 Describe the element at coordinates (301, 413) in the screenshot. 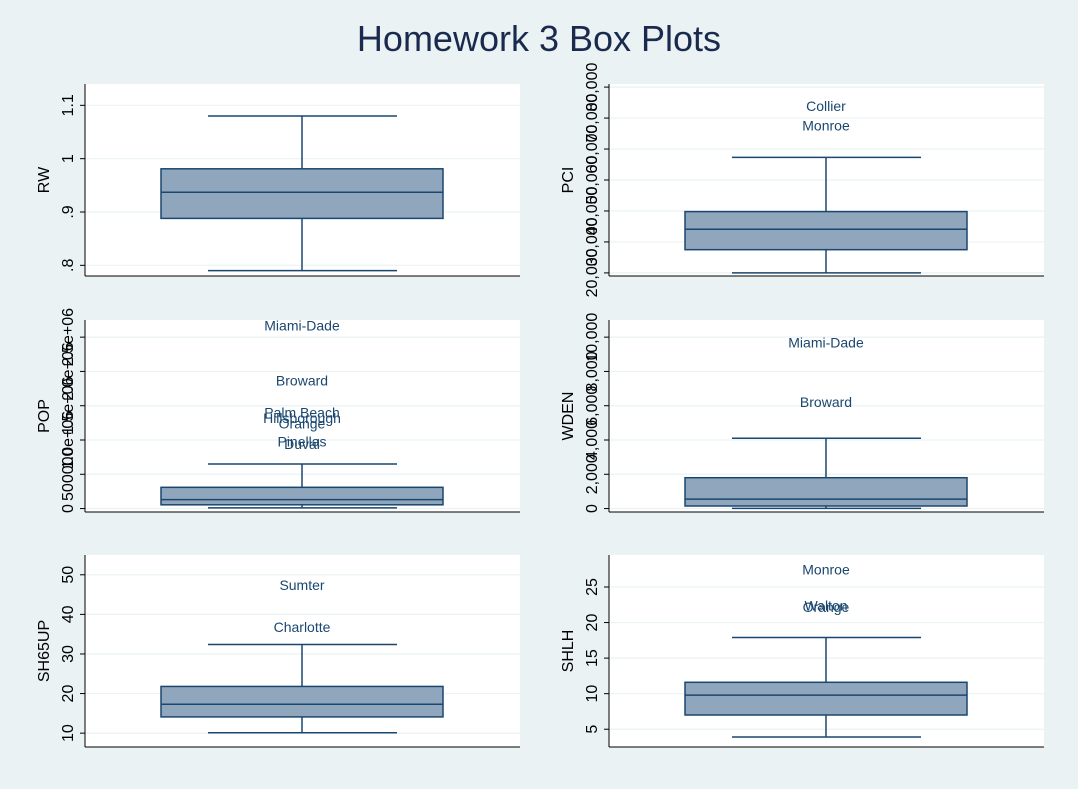

I see `outlier-label: Palm Beach` at that location.